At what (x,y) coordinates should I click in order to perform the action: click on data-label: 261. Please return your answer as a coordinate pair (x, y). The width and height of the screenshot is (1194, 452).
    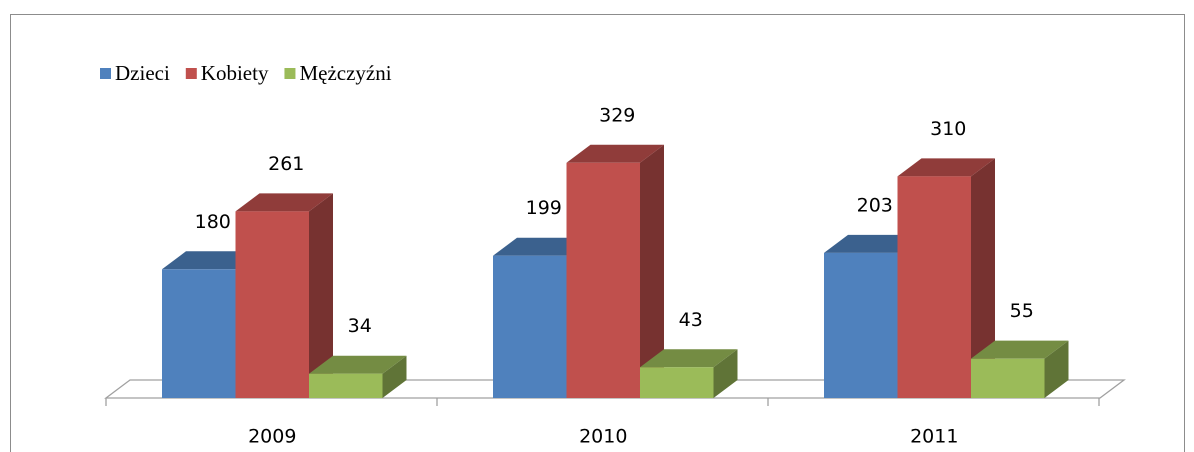
    Looking at the image, I should click on (286, 164).